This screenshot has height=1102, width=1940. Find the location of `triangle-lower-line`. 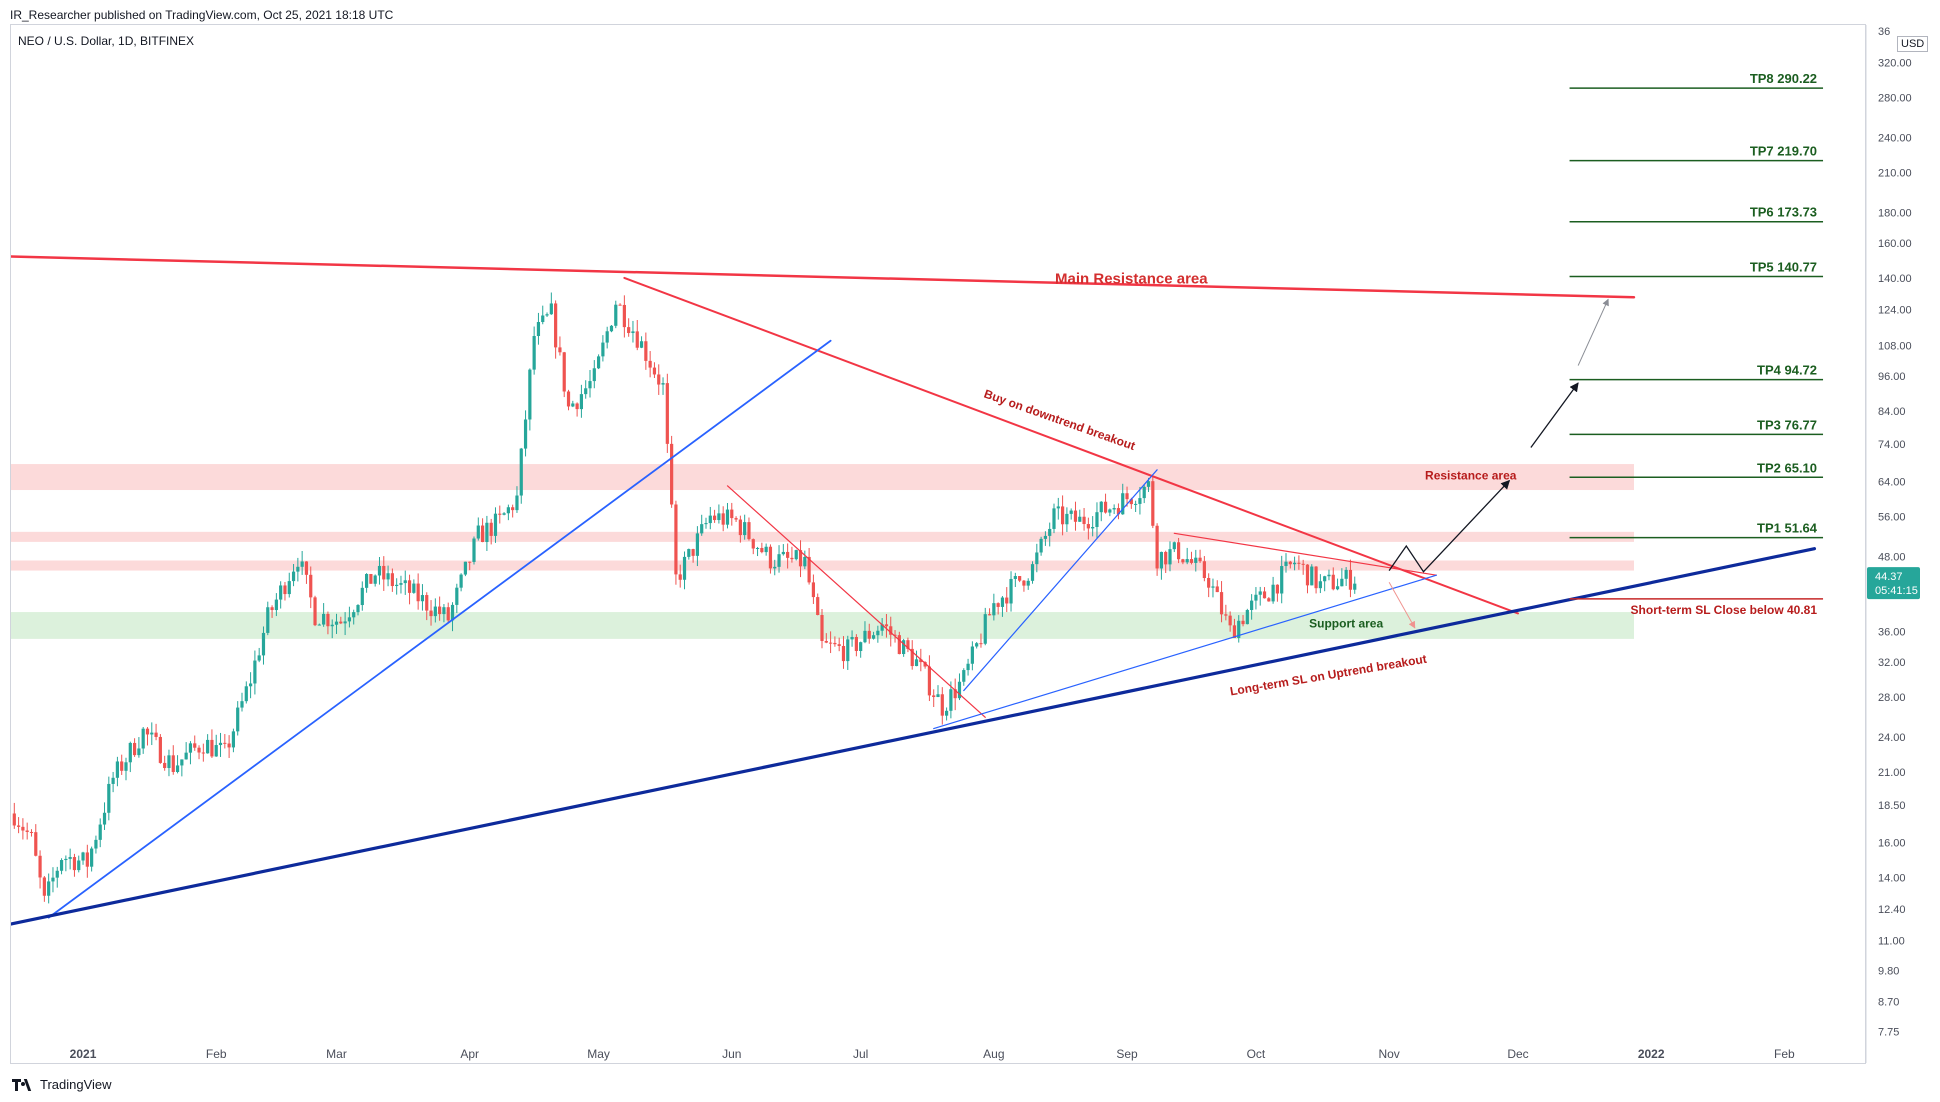

triangle-lower-line is located at coordinates (1185, 652).